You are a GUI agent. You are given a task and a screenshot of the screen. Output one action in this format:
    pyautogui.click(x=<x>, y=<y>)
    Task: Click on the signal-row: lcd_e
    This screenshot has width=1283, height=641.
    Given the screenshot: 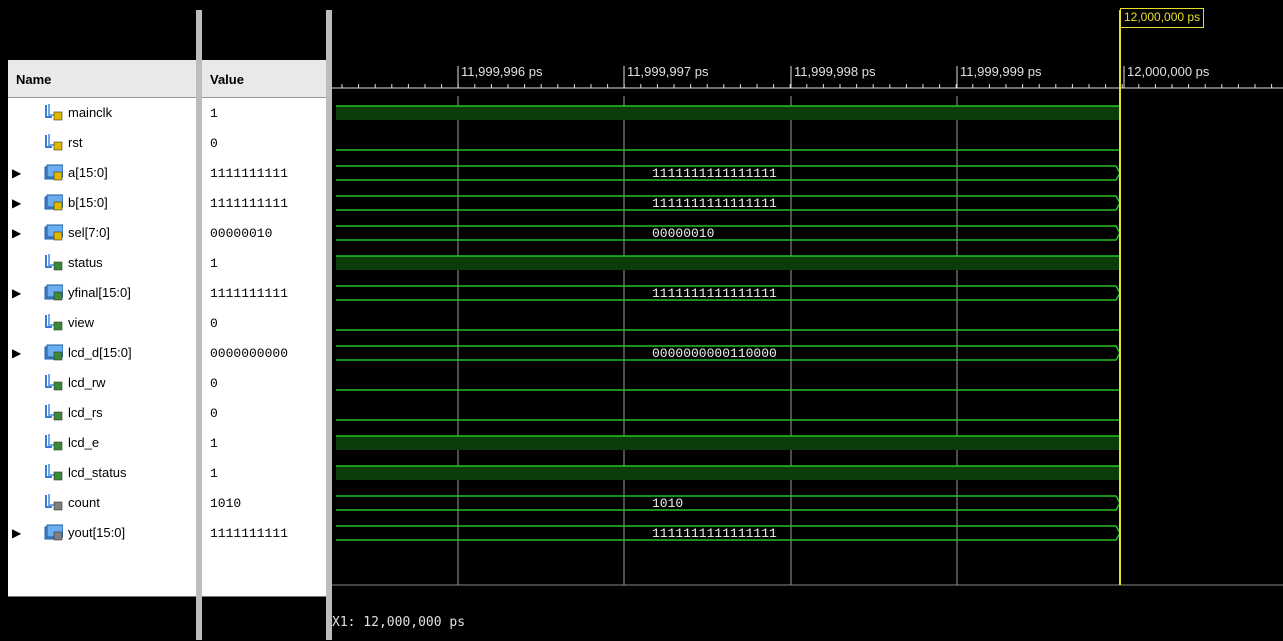 What is the action you would take?
    pyautogui.click(x=102, y=443)
    